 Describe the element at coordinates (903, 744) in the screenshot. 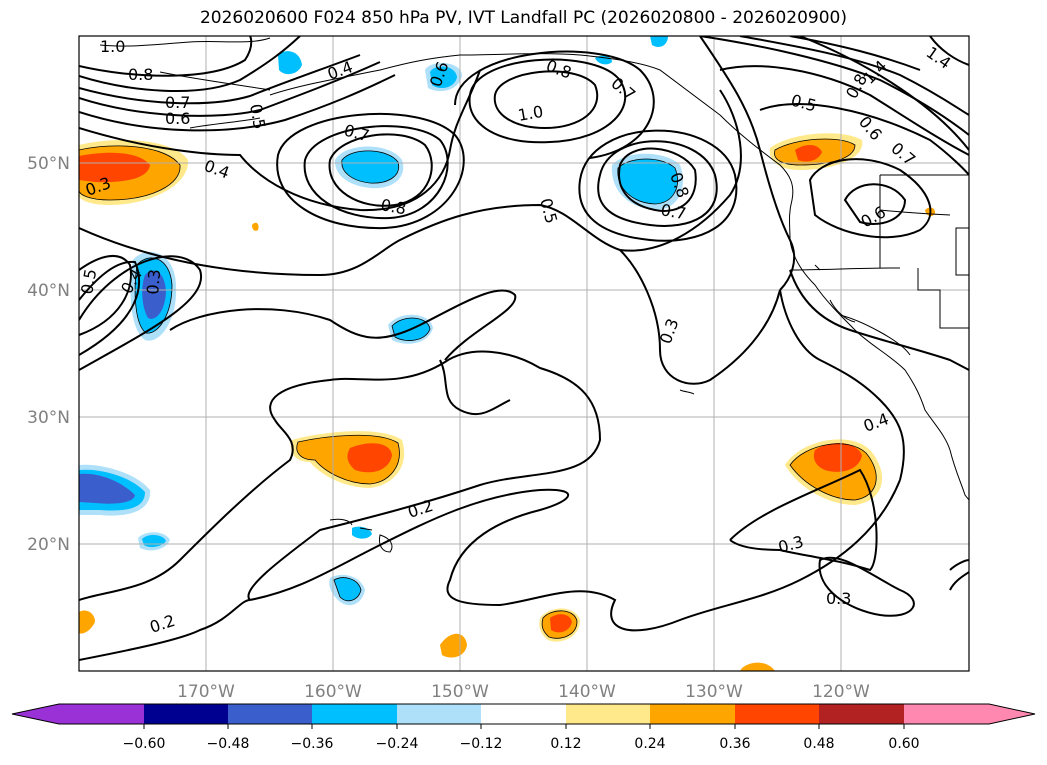

I see `colorbar-tick: 0.60` at that location.